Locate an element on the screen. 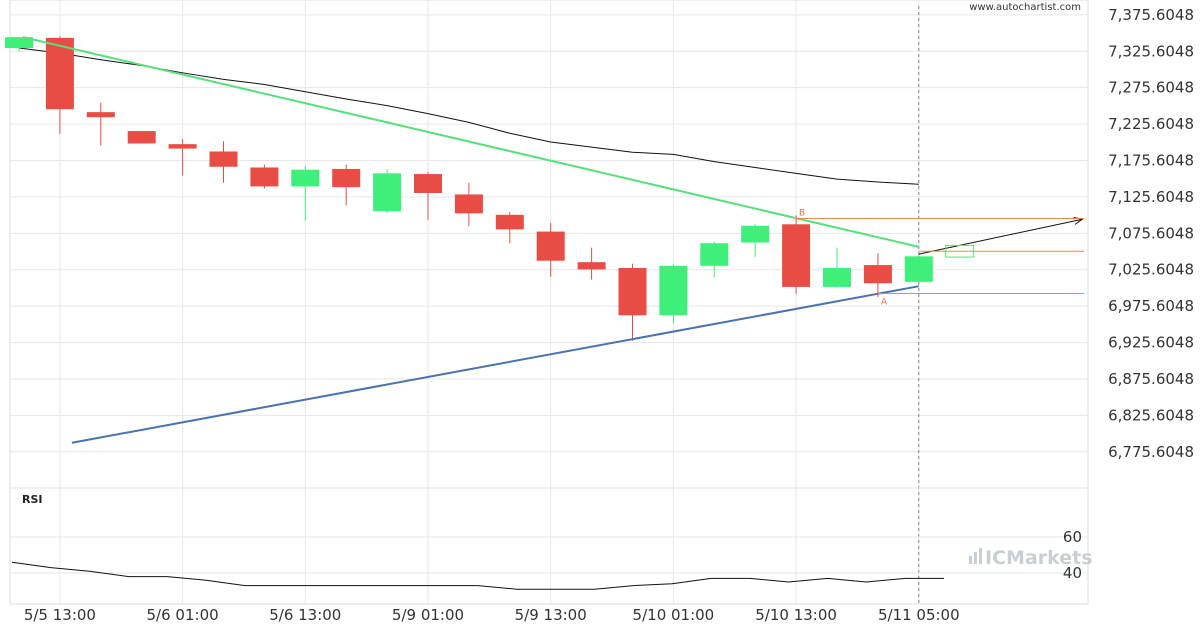 Image resolution: width=1200 pixels, height=630 pixels. x-tick-label: 5/10 01:00 is located at coordinates (674, 615).